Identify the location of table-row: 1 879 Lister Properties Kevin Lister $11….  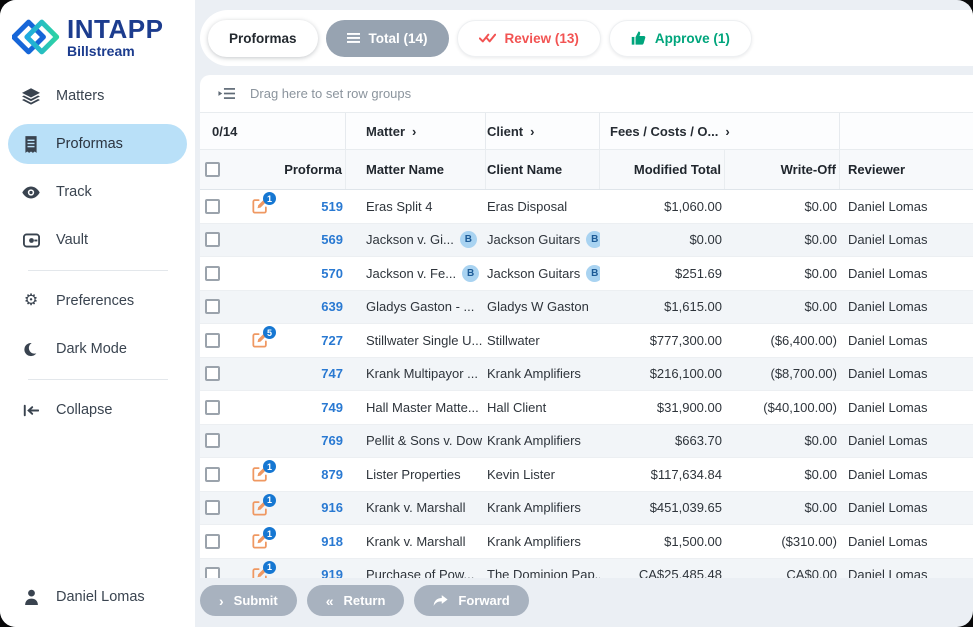
(586, 475).